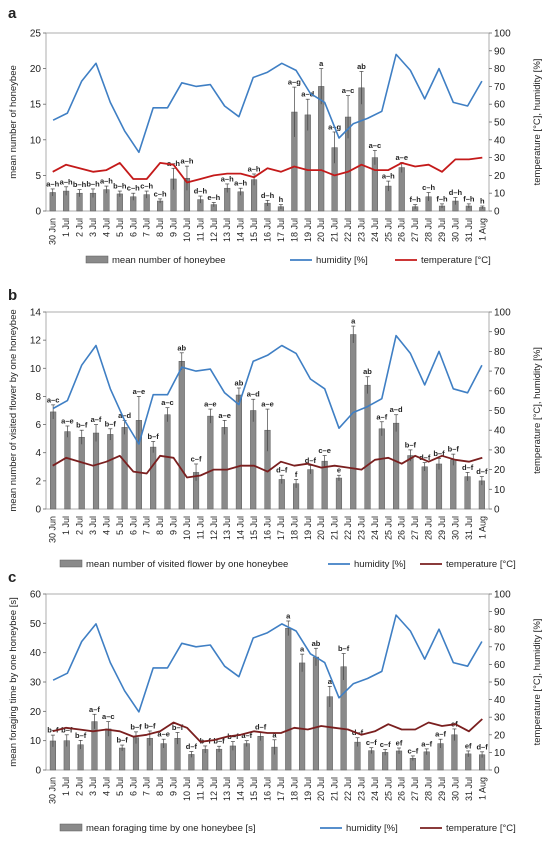 This screenshot has width=550, height=851. I want to click on p3-legend-temperature-label: temperature [°C], so click(481, 828).